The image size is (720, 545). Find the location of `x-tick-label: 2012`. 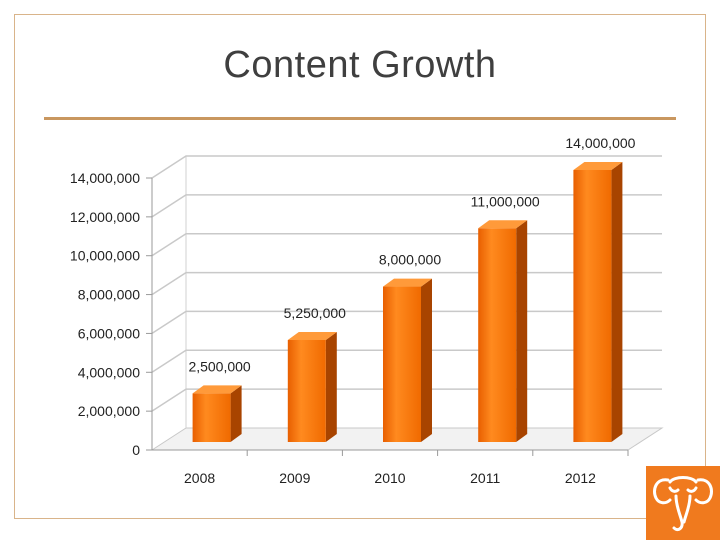

x-tick-label: 2012 is located at coordinates (580, 478).